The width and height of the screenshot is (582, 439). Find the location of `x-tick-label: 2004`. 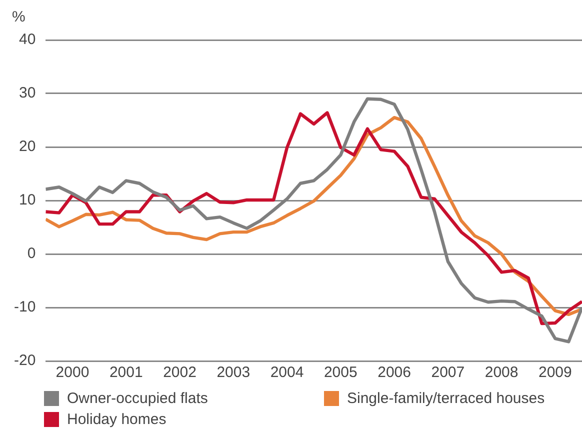

x-tick-label: 2004 is located at coordinates (287, 373).